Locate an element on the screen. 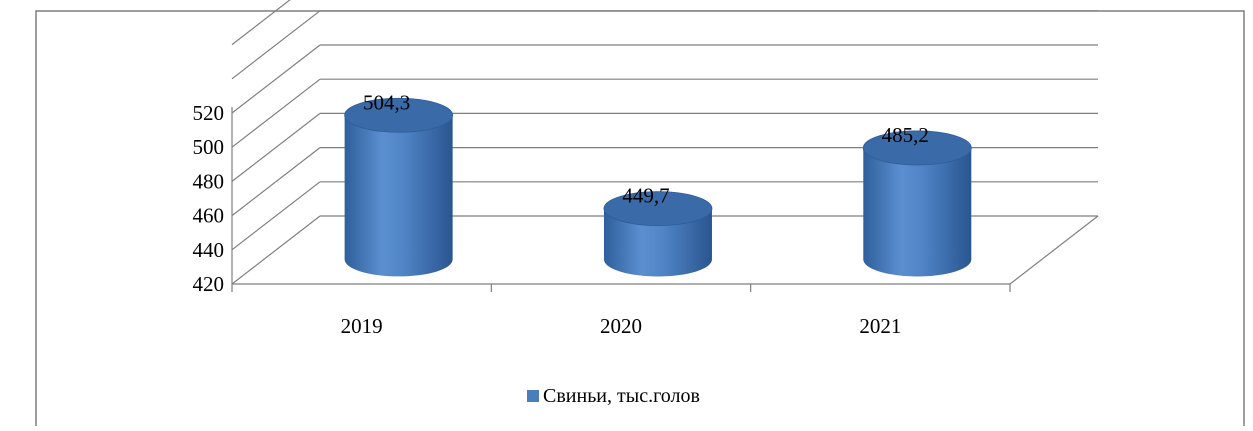  data-label: 485,2 is located at coordinates (905, 135).